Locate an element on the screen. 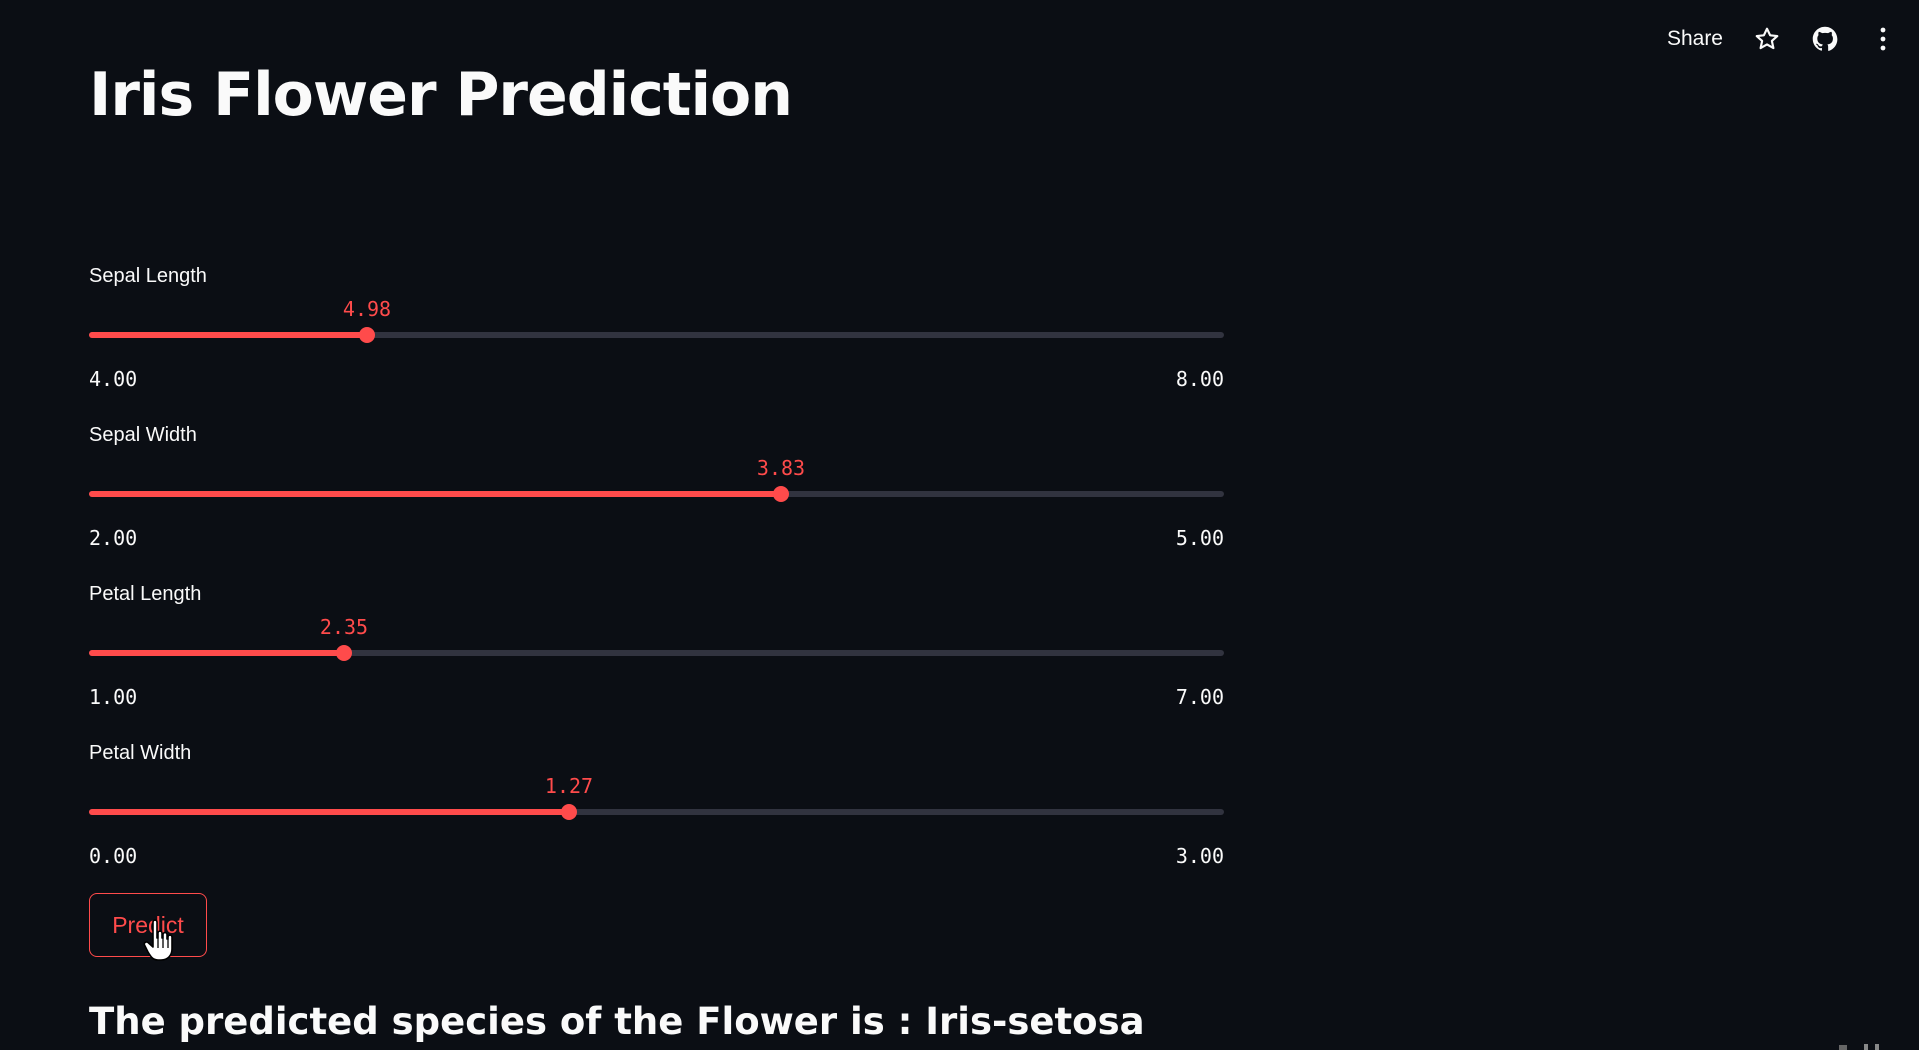  slider-max: 5.00 is located at coordinates (1199, 538).